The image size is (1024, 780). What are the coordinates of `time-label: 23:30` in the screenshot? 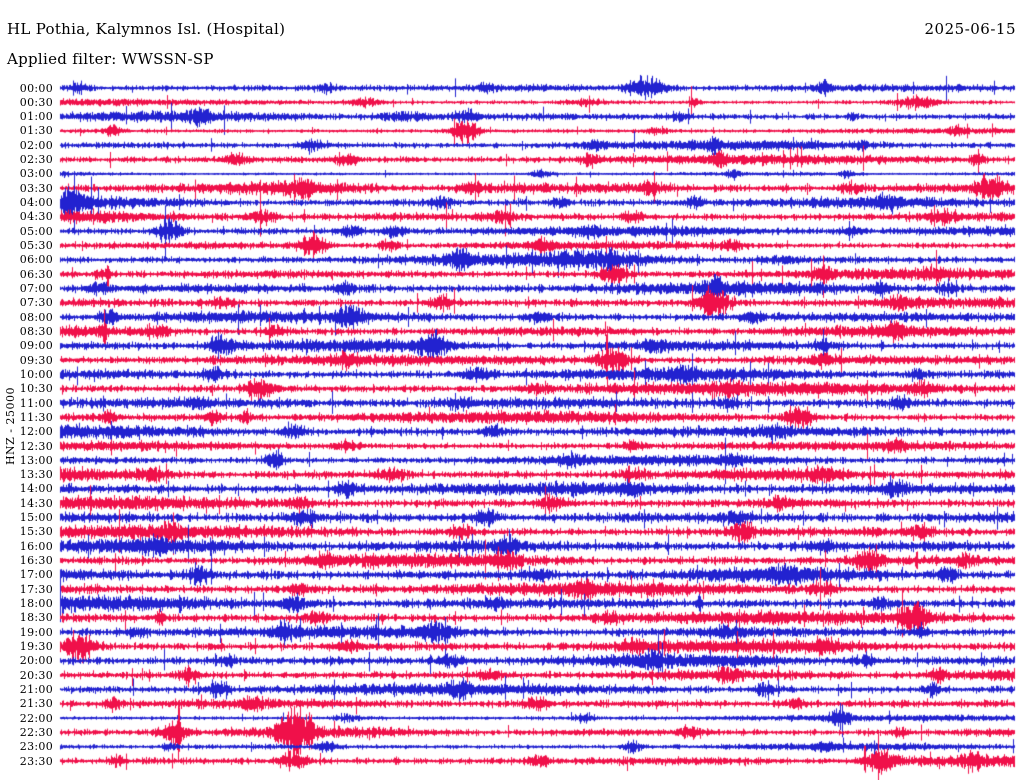 It's located at (36, 761).